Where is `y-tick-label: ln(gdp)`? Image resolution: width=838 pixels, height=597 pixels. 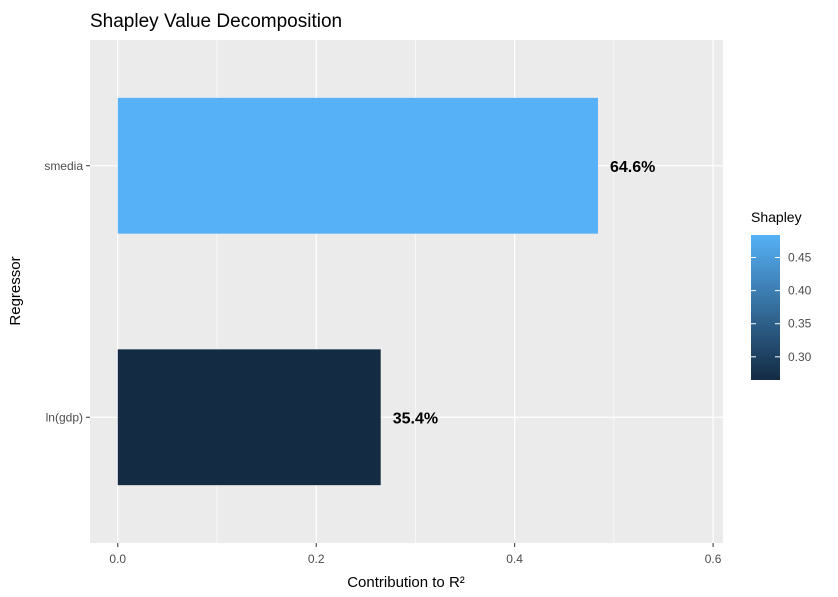
y-tick-label: ln(gdp) is located at coordinates (64, 417).